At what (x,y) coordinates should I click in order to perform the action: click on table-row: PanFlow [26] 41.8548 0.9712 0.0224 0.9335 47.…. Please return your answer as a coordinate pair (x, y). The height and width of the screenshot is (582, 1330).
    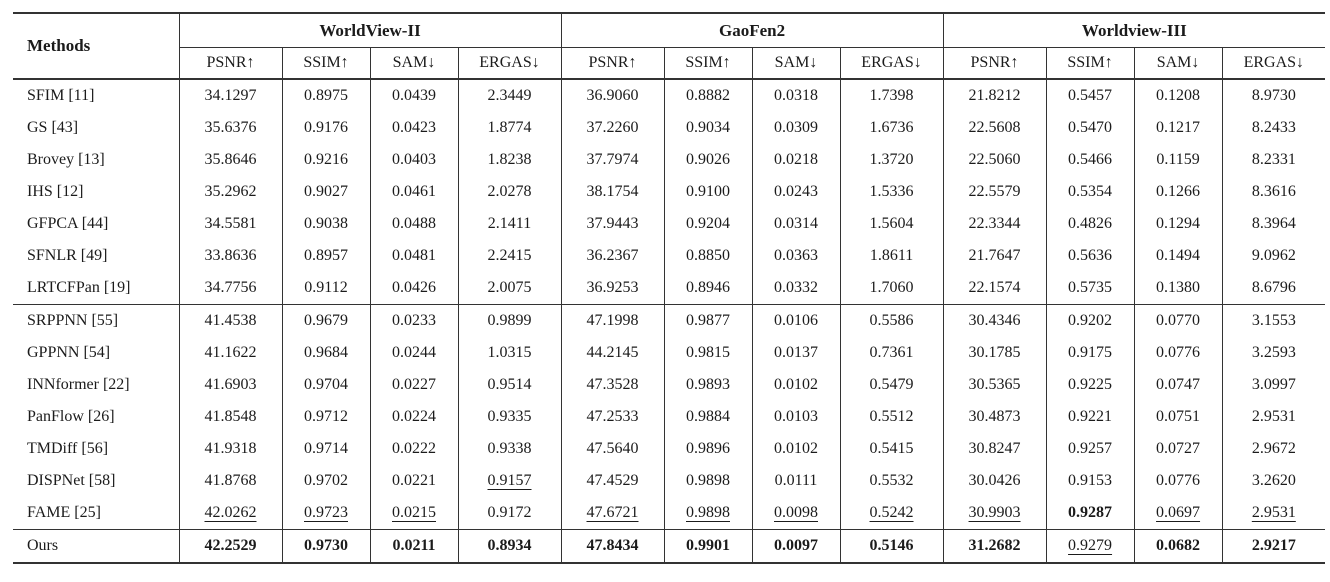
    Looking at the image, I should click on (669, 417).